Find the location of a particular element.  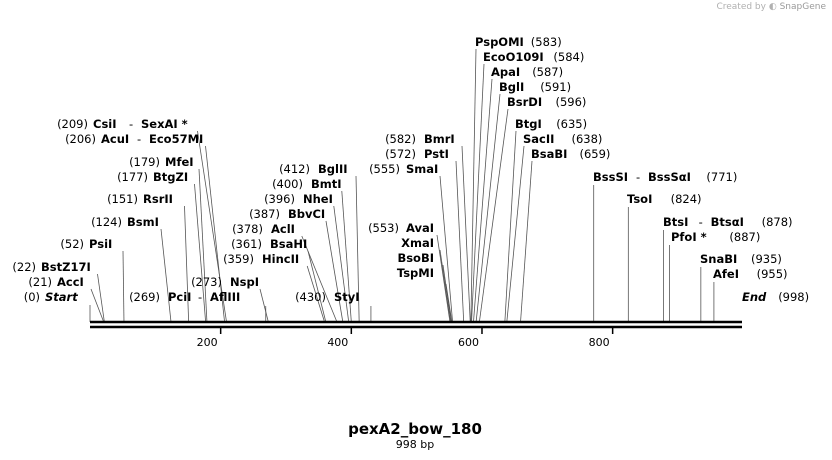

site-position: (269) is located at coordinates (144, 297).